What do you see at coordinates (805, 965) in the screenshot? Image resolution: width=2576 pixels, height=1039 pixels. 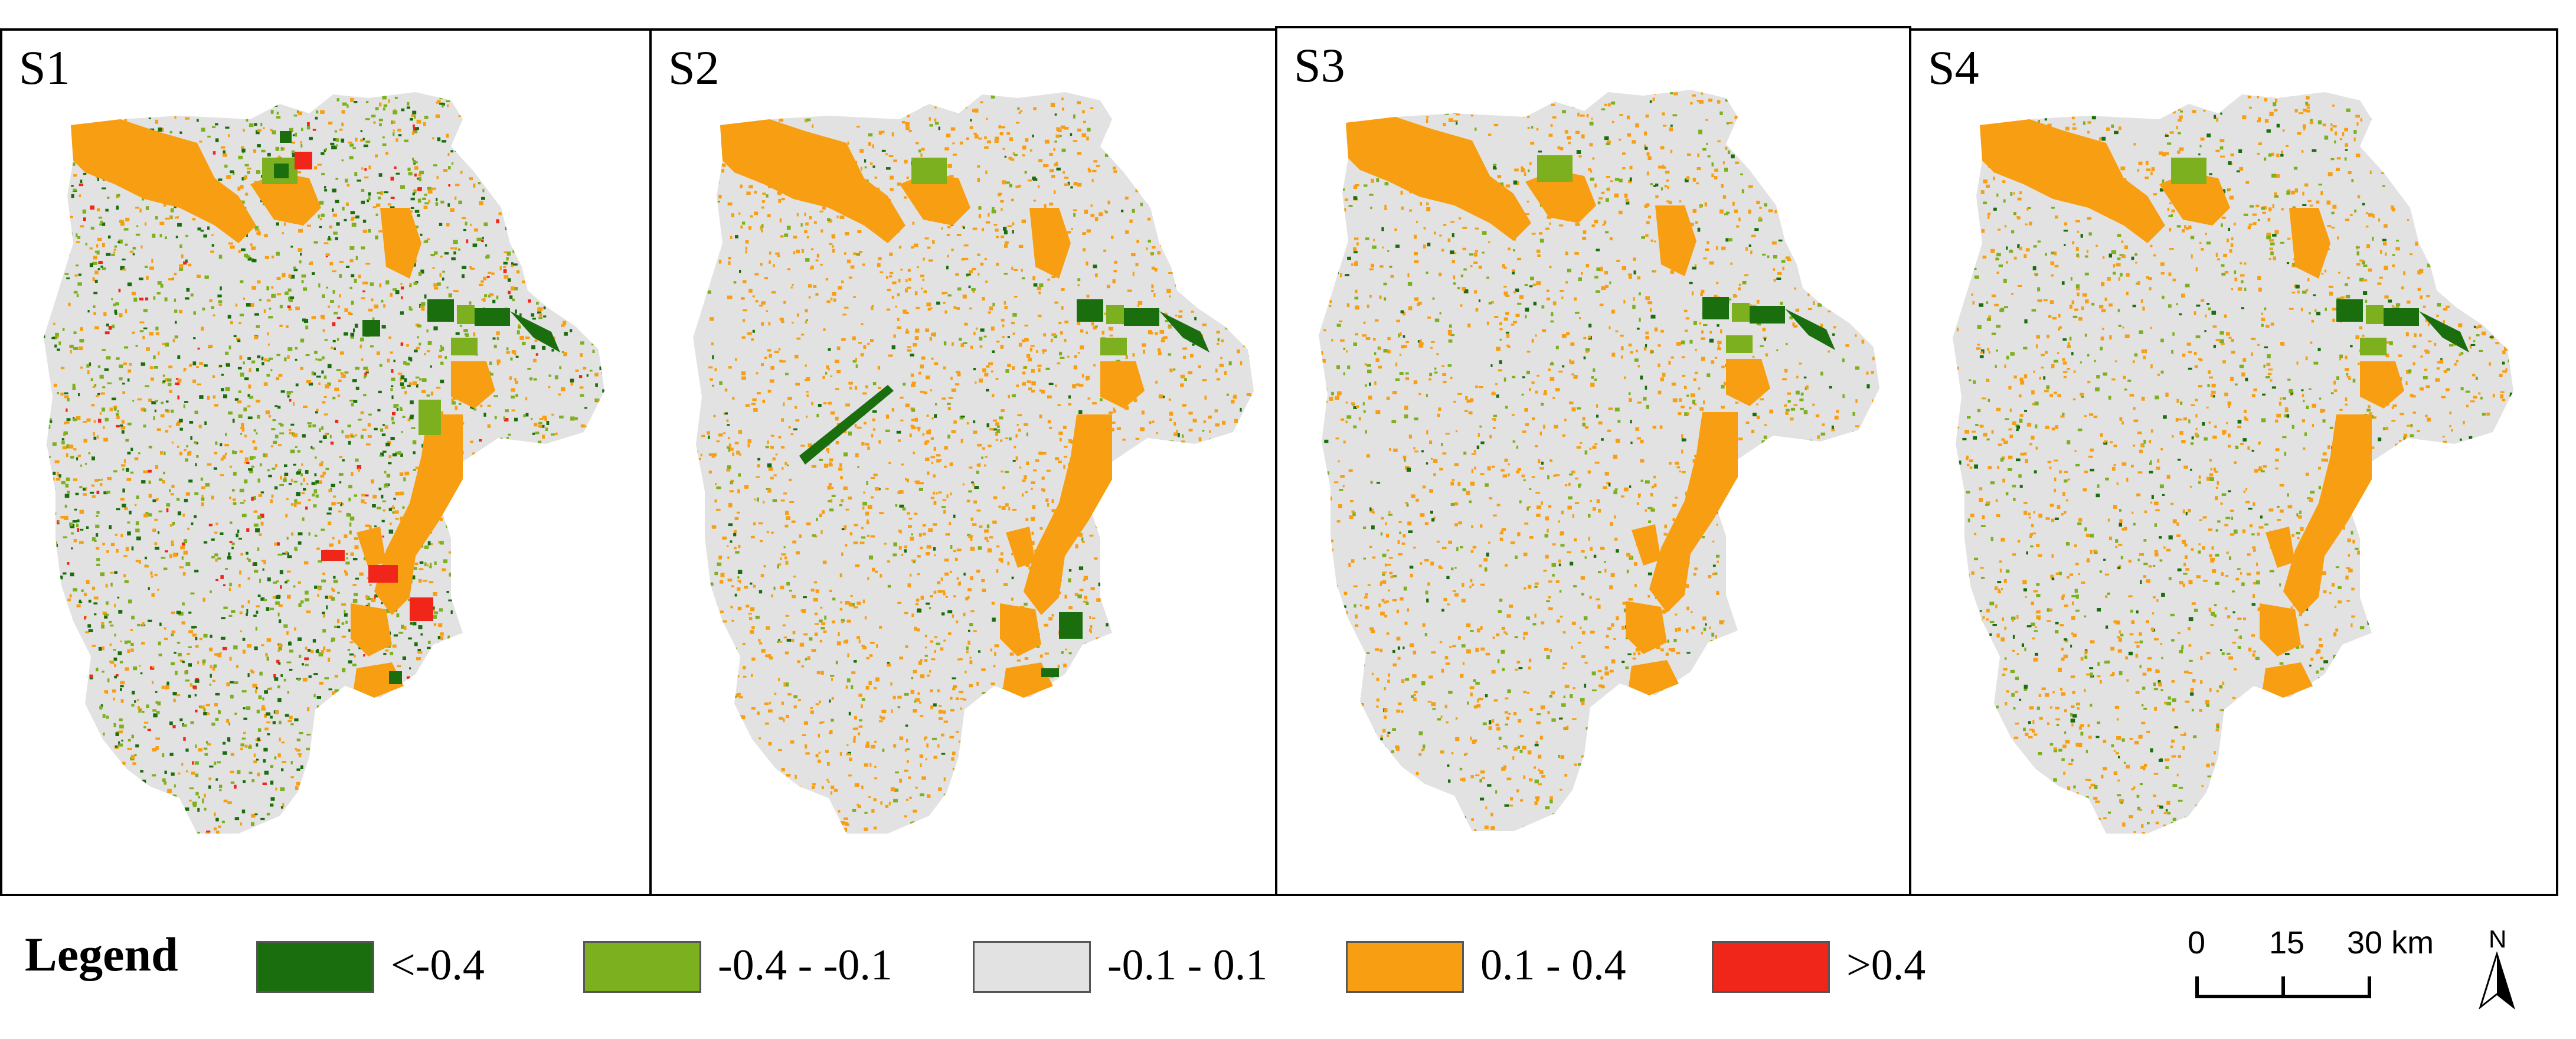 I see `legend-label: -0.4 - -0.1` at bounding box center [805, 965].